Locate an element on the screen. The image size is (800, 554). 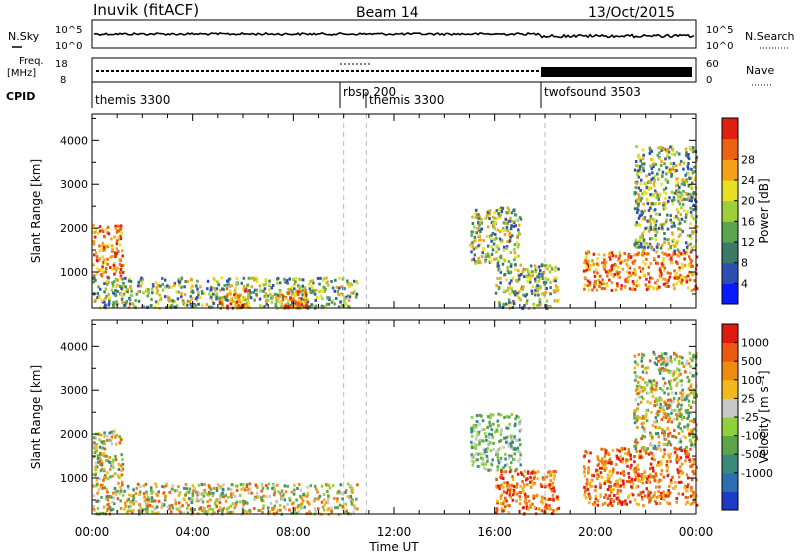
colorbar-swatch is located at coordinates (730, 371).